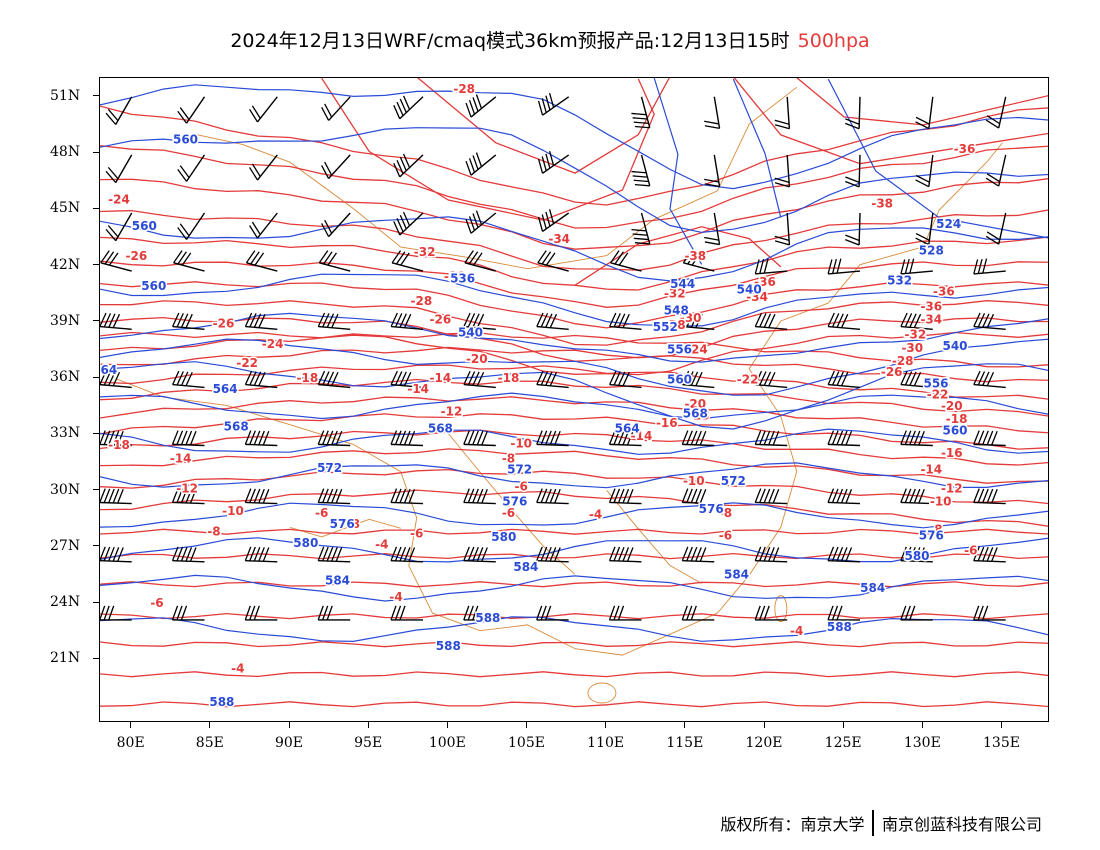 The height and width of the screenshot is (850, 1100). I want to click on height-label: 536, so click(462, 278).